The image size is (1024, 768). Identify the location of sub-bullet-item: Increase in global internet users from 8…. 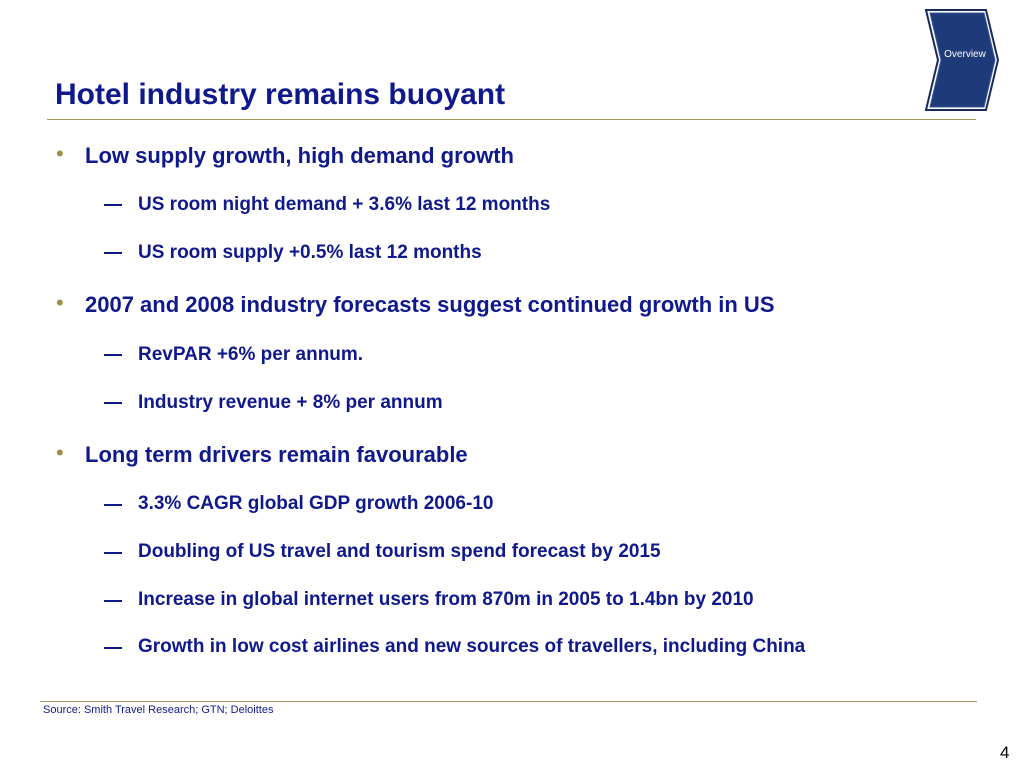
(446, 599).